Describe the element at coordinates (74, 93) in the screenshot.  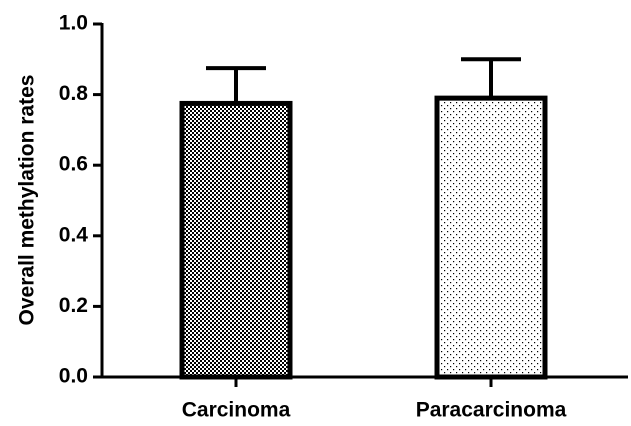
I see `y-tick-label: 0.8` at that location.